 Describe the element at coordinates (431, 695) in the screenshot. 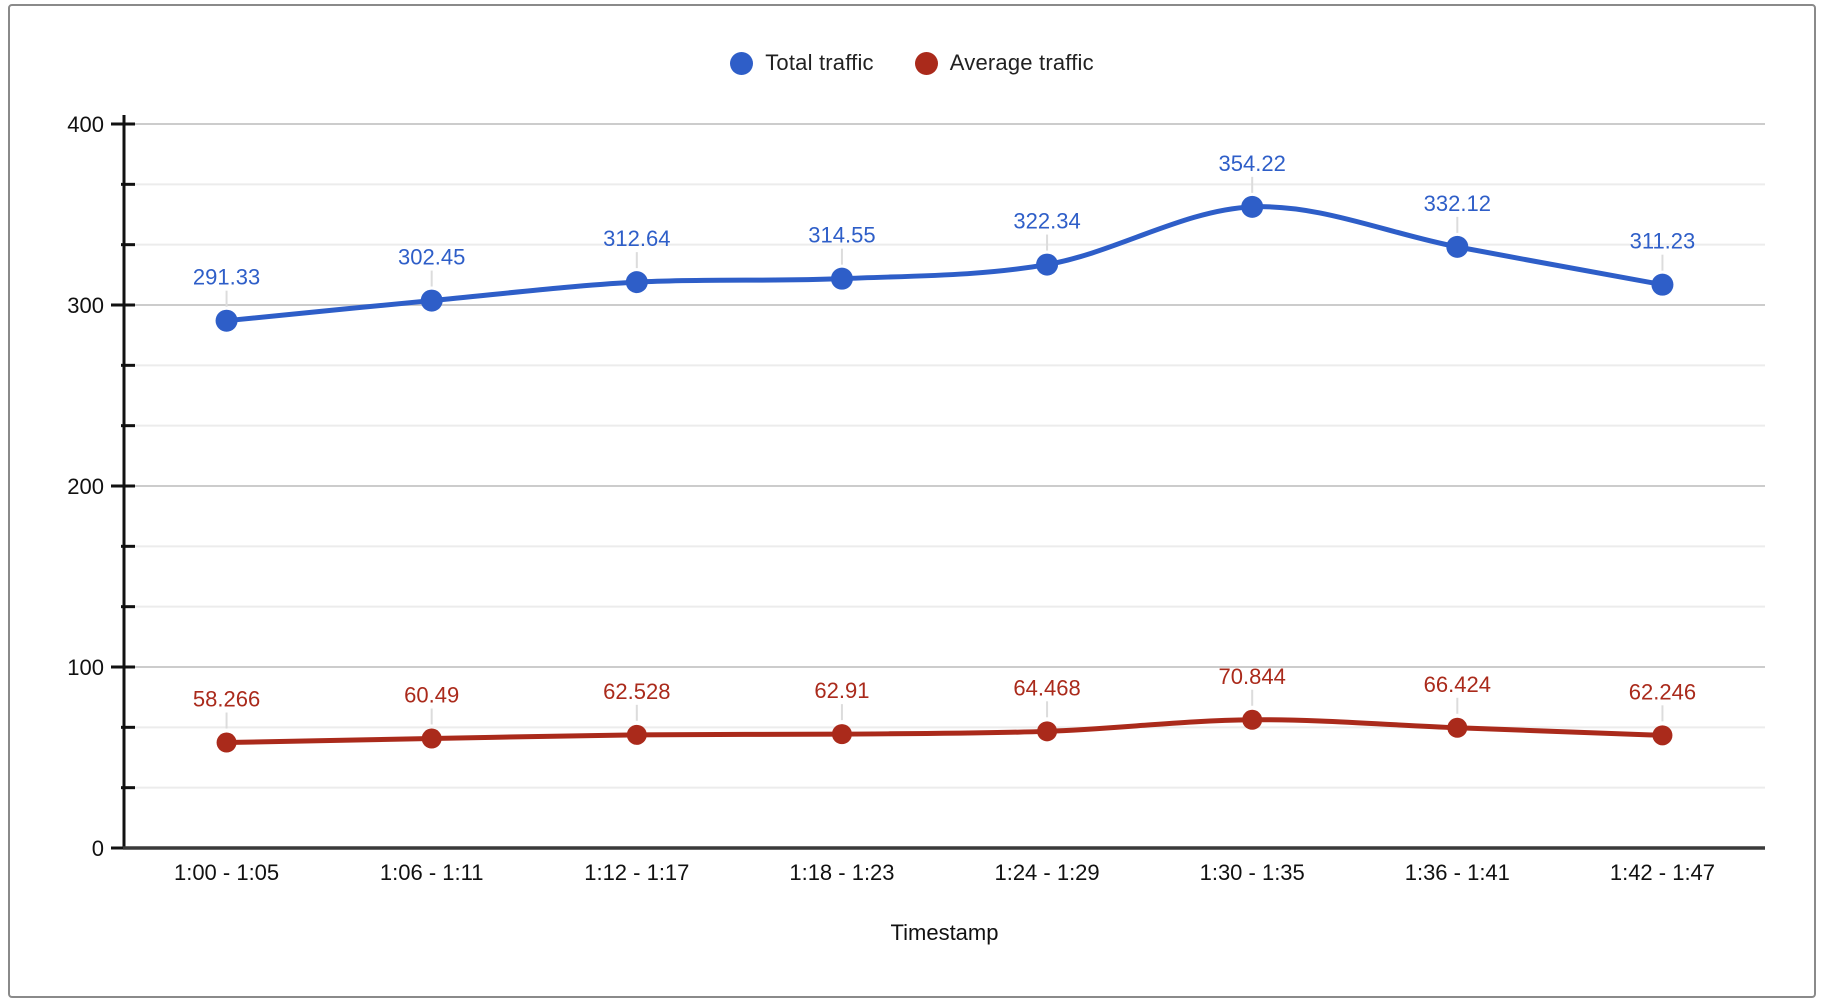

I see `data-point-label: 60.49` at that location.